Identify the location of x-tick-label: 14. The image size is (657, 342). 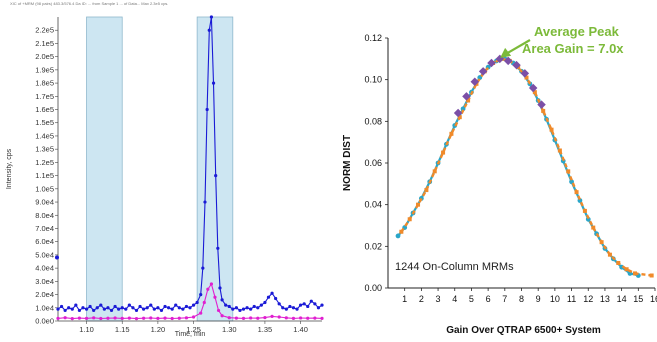
(622, 299).